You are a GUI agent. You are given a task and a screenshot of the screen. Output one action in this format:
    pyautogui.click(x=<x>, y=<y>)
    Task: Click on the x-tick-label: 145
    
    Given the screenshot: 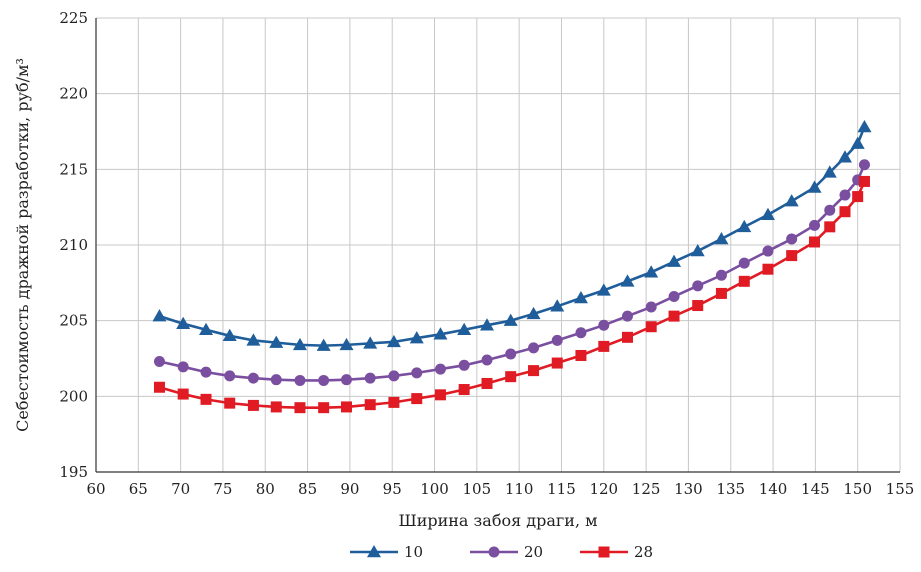 What is the action you would take?
    pyautogui.click(x=815, y=489)
    